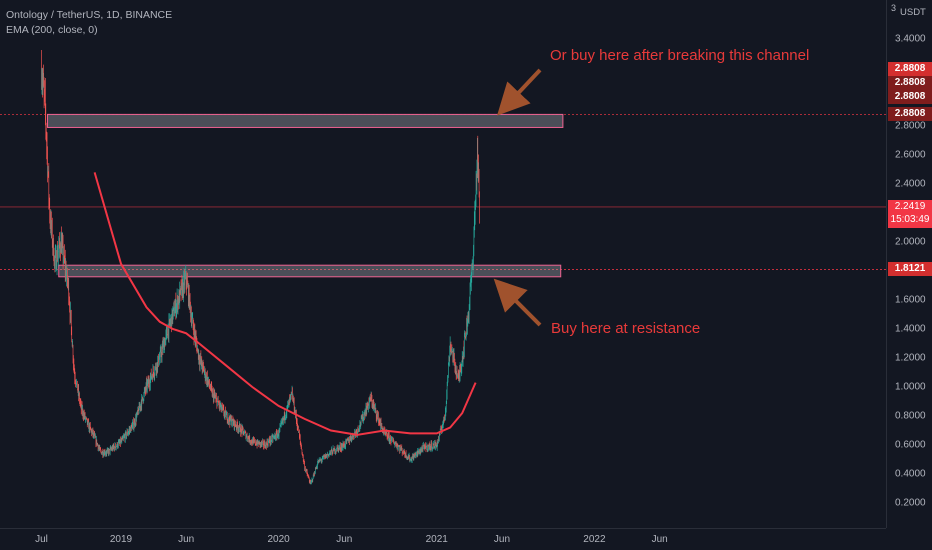  What do you see at coordinates (41, 539) in the screenshot?
I see `time-tick-label: Jul` at bounding box center [41, 539].